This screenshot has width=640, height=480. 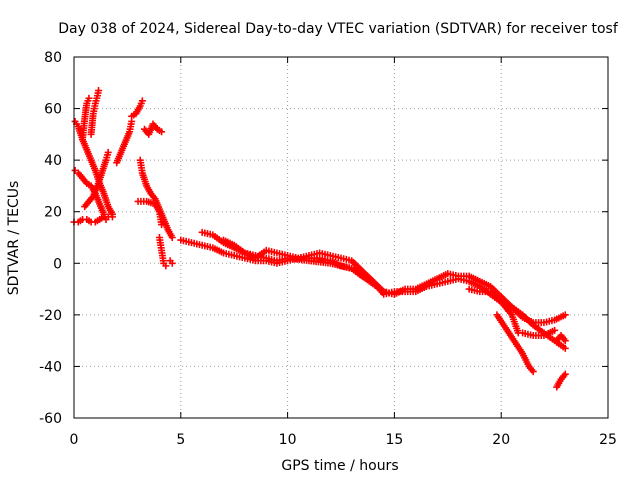 What do you see at coordinates (153, 129) in the screenshot?
I see `series-arc-i` at bounding box center [153, 129].